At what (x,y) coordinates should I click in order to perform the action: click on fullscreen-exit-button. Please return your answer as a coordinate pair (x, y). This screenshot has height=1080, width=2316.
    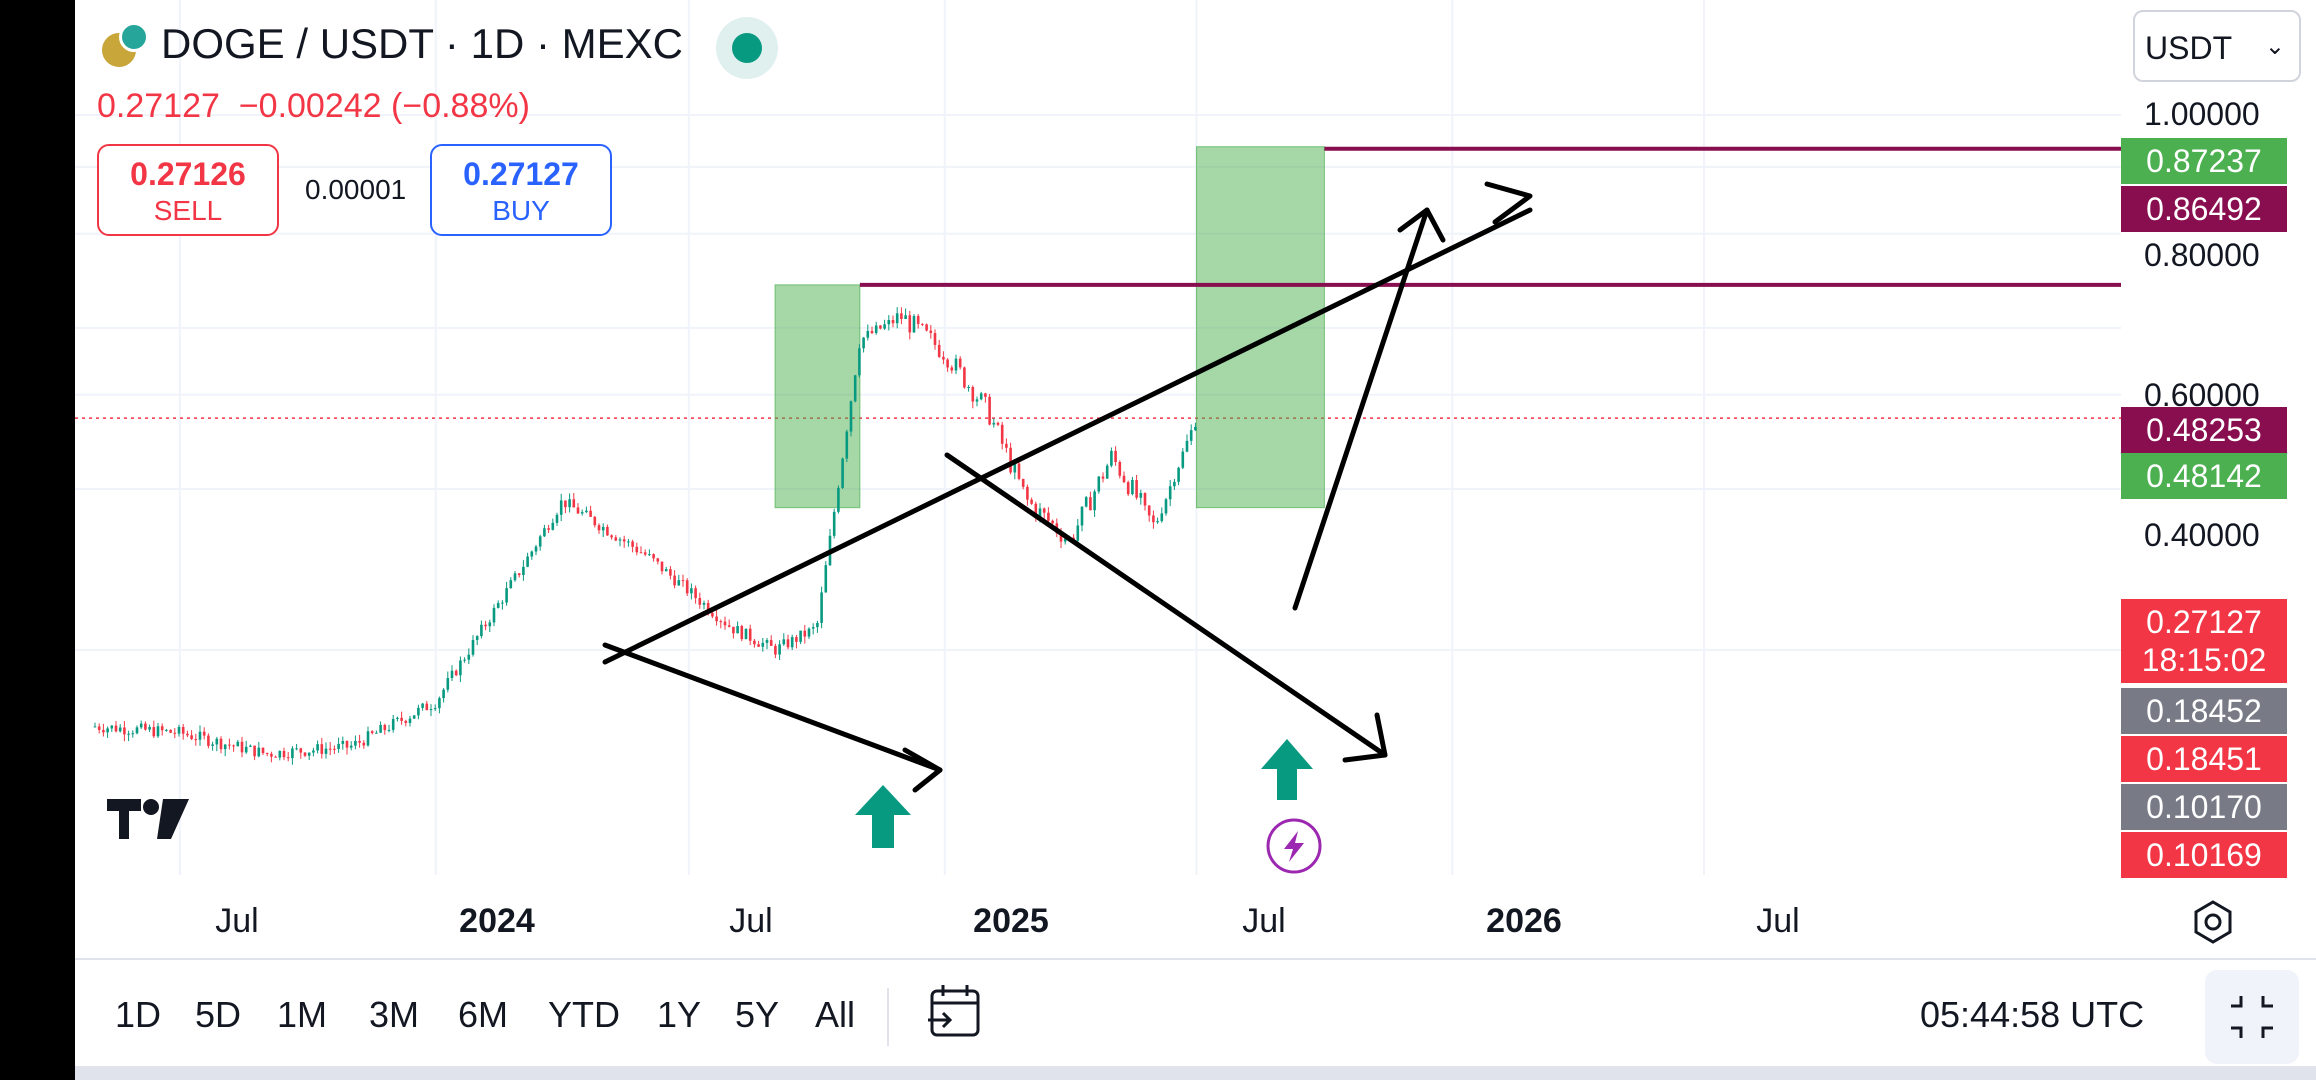
    Looking at the image, I should click on (2252, 1017).